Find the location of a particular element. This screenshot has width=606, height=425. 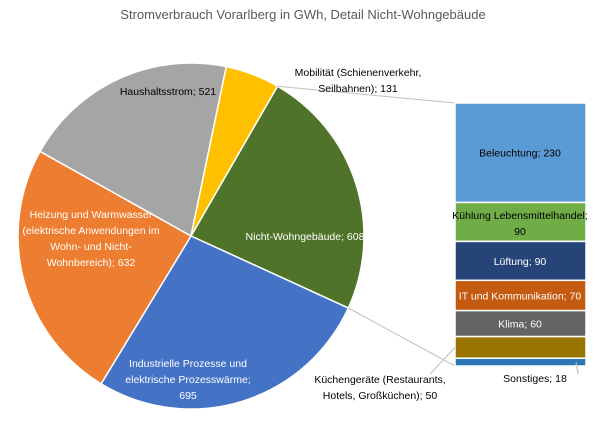

connector-line-top is located at coordinates (366, 94).